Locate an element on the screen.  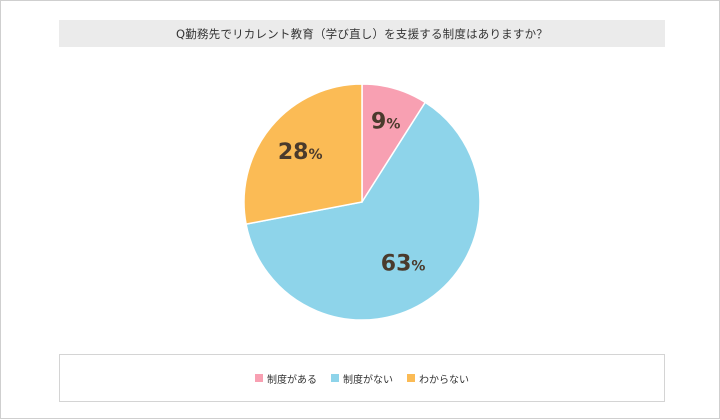
legend-item-2: わからない is located at coordinates (438, 378).